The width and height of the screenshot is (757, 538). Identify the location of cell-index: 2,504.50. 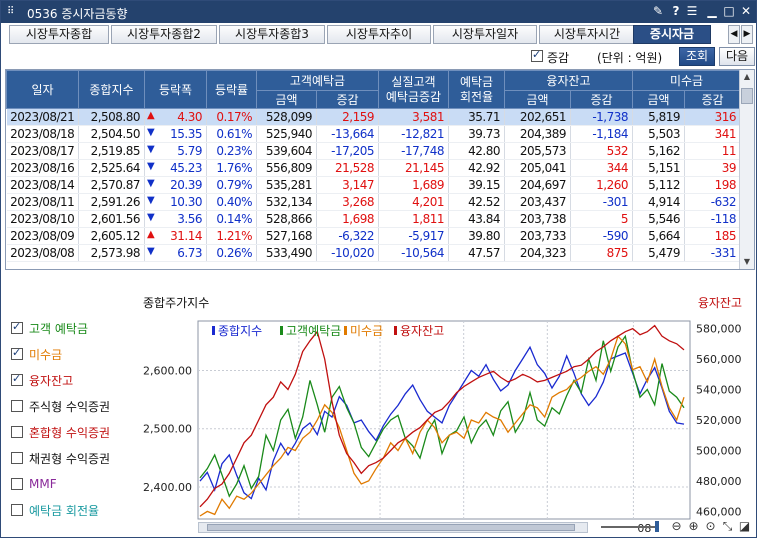
(111, 134).